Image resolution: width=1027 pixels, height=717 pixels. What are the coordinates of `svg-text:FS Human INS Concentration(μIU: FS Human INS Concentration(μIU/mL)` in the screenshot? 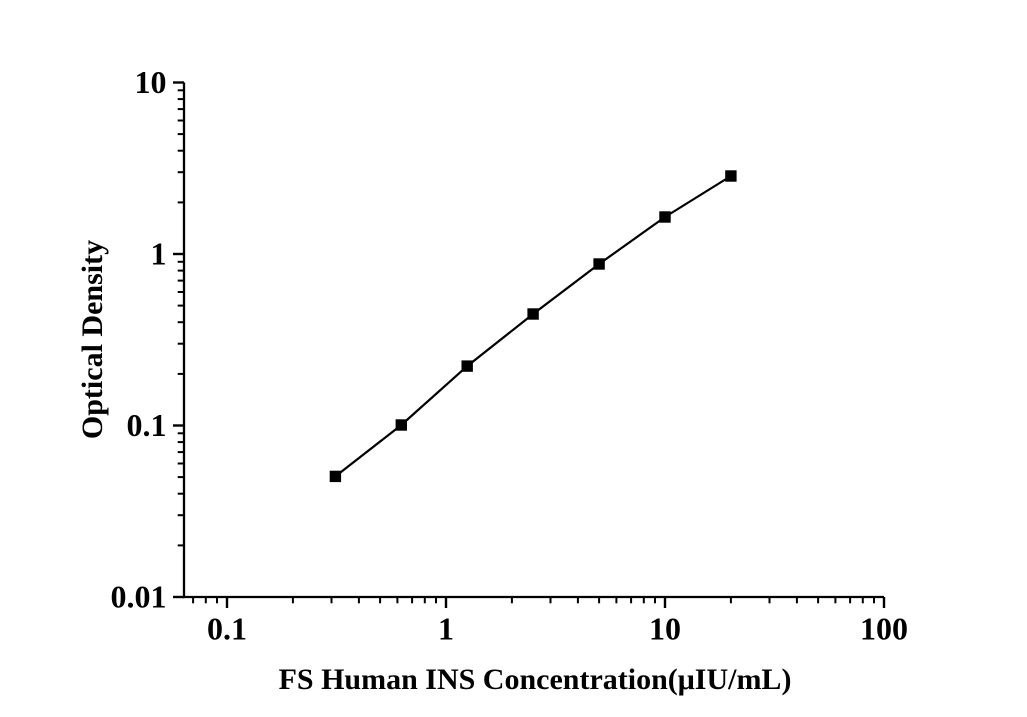 It's located at (535, 679).